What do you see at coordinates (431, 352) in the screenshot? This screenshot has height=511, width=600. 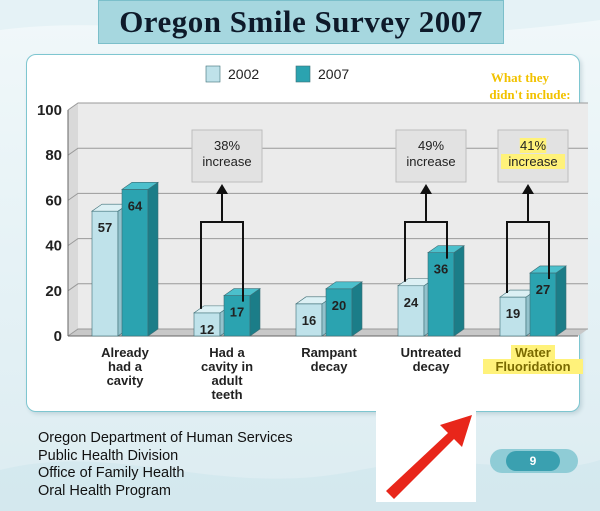 I see `x-tick-label: Untreated` at bounding box center [431, 352].